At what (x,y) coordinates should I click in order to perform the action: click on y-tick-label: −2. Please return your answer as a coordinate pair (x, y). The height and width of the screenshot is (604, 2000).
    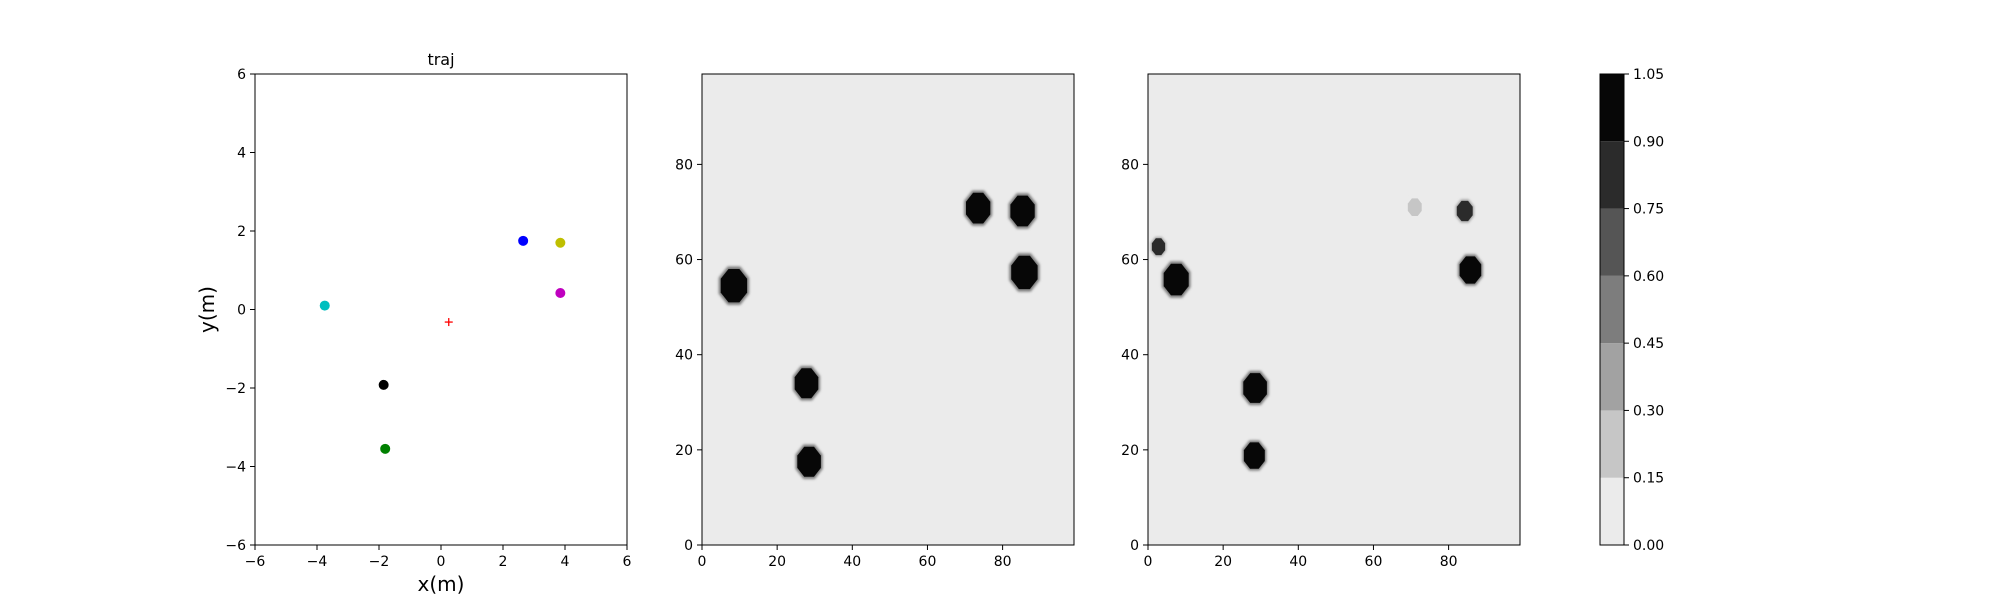
    Looking at the image, I should click on (235, 389).